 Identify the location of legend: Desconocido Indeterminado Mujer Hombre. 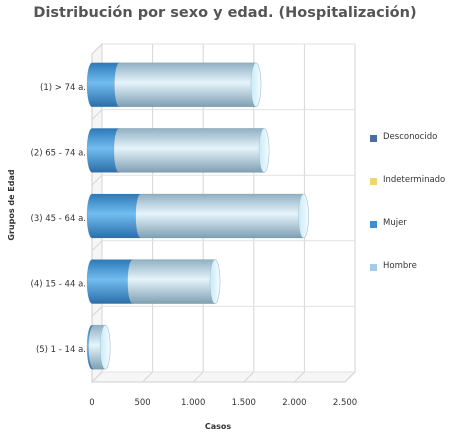
(409, 211).